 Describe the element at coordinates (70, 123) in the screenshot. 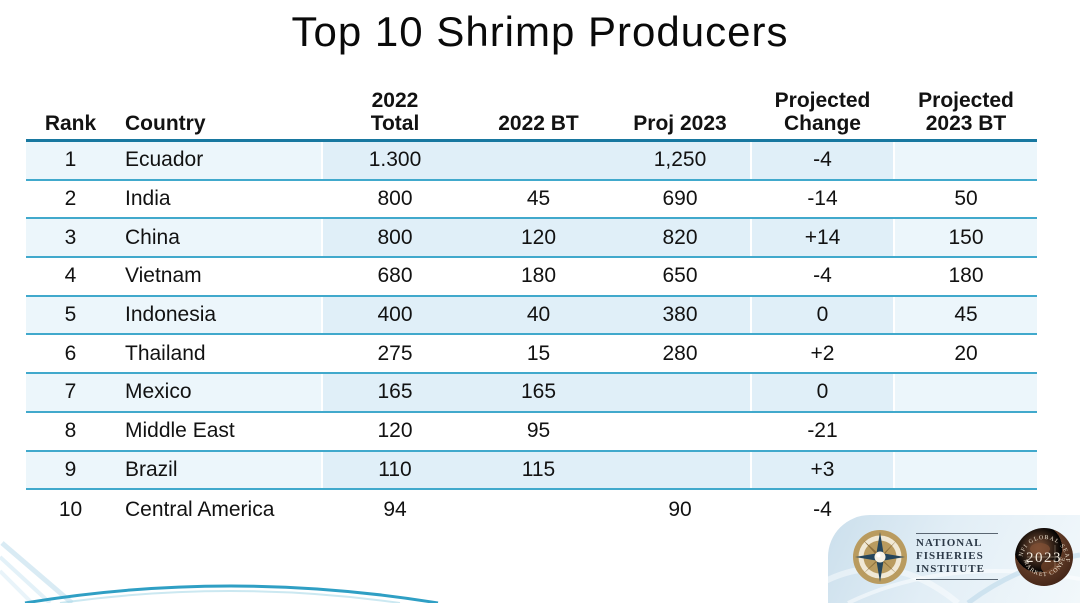

I see `header-cell-rank: Rank` at that location.